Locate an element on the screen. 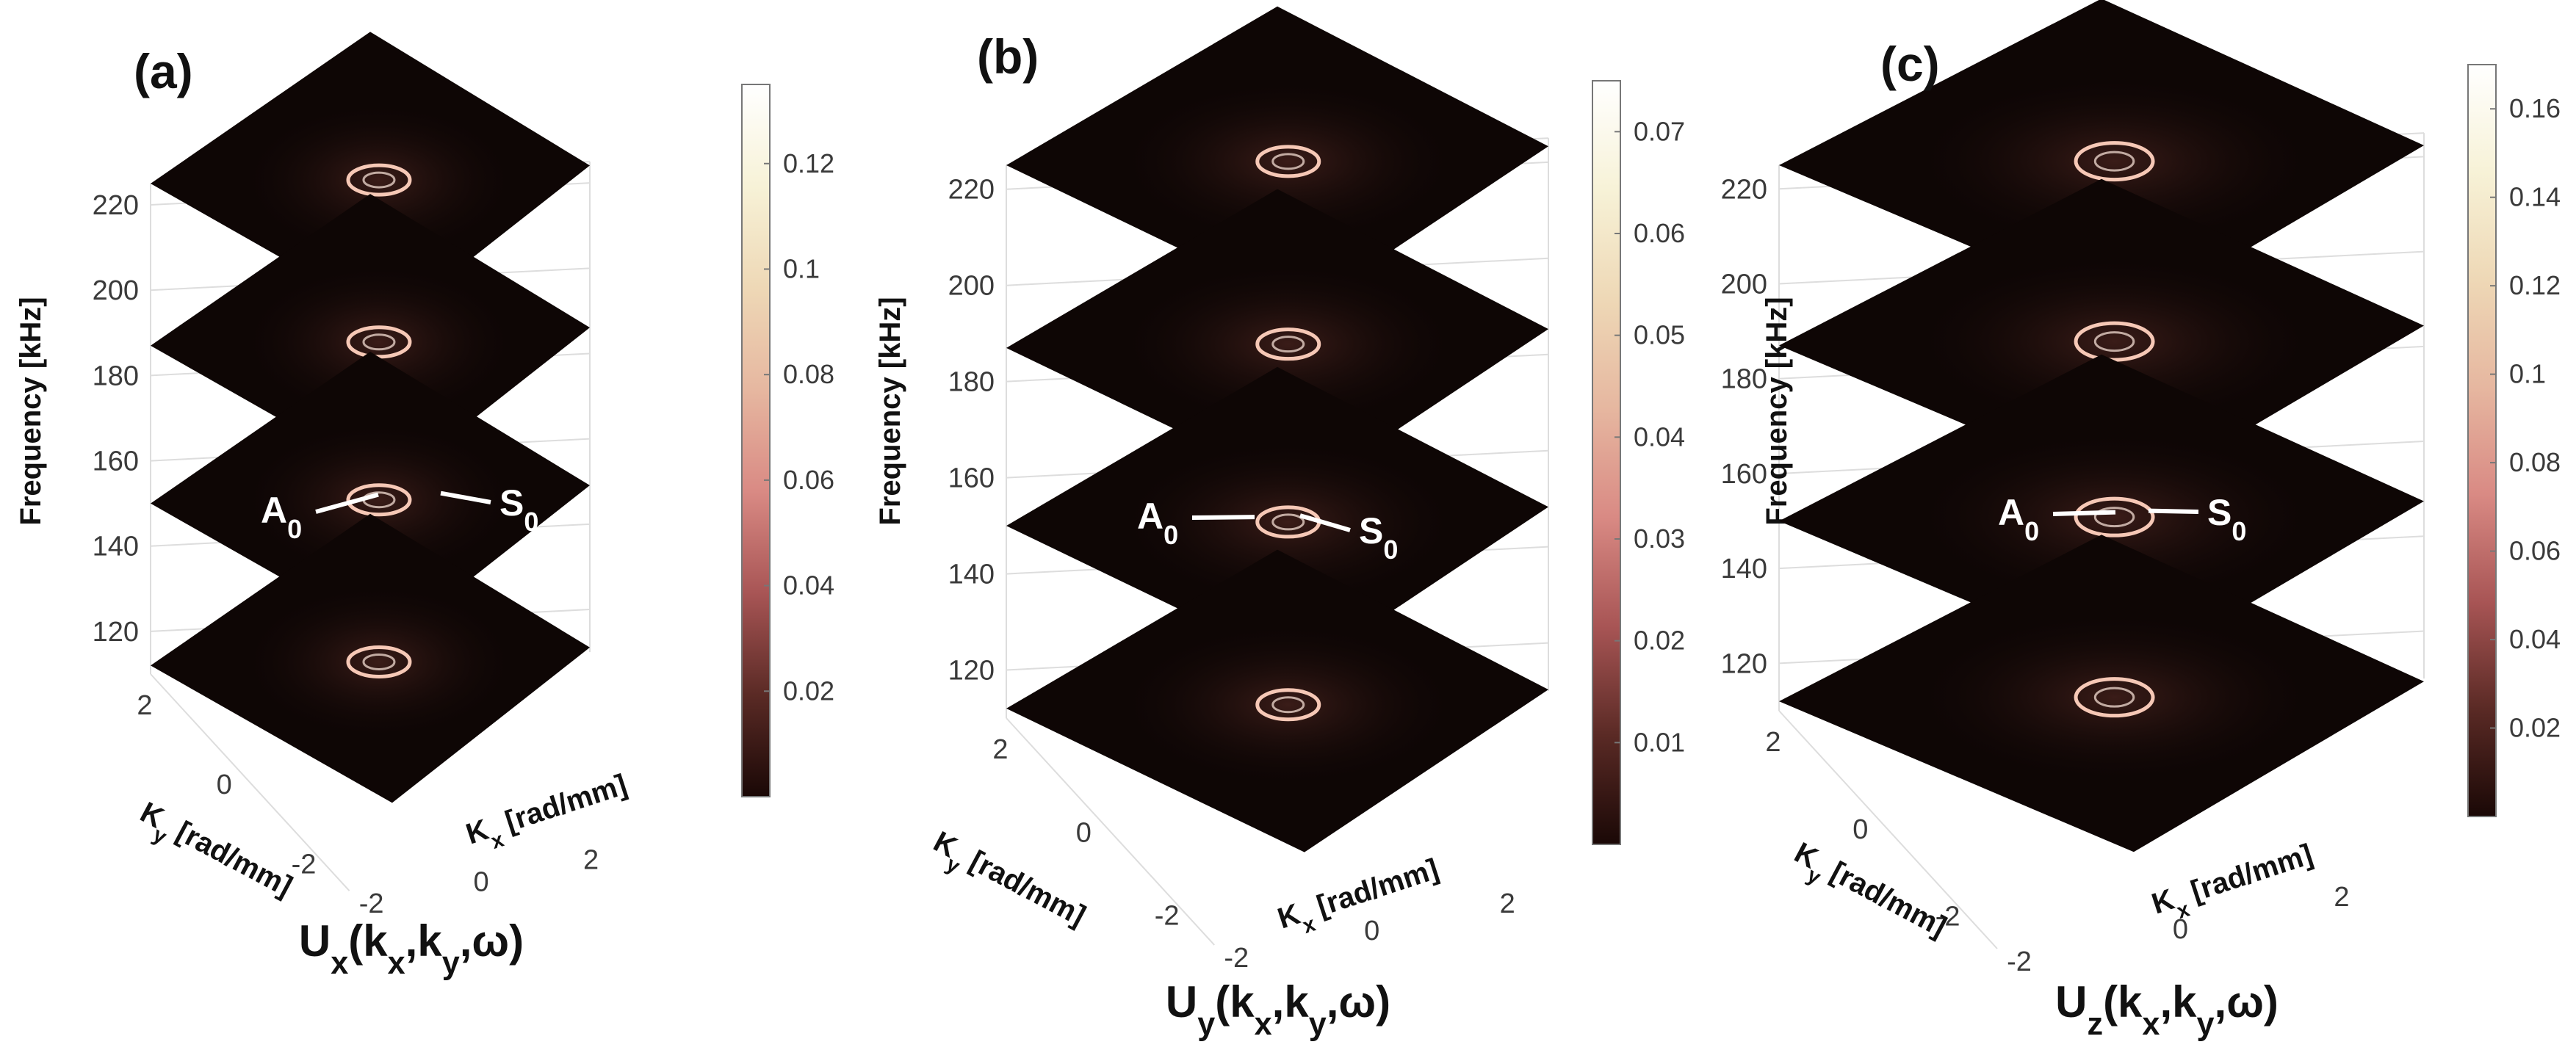  colorbar-tick-label: 0.05 is located at coordinates (1659, 335).